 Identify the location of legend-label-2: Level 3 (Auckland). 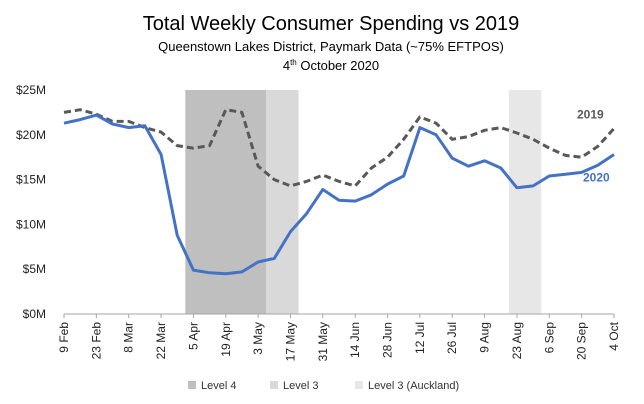
(413, 386).